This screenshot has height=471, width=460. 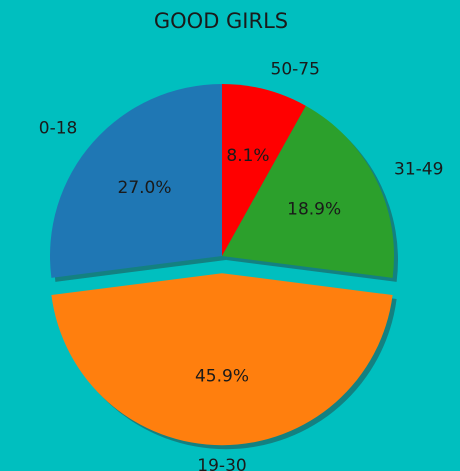 What do you see at coordinates (247, 156) in the screenshot?
I see `pct-label-50-75: 8.1%` at bounding box center [247, 156].